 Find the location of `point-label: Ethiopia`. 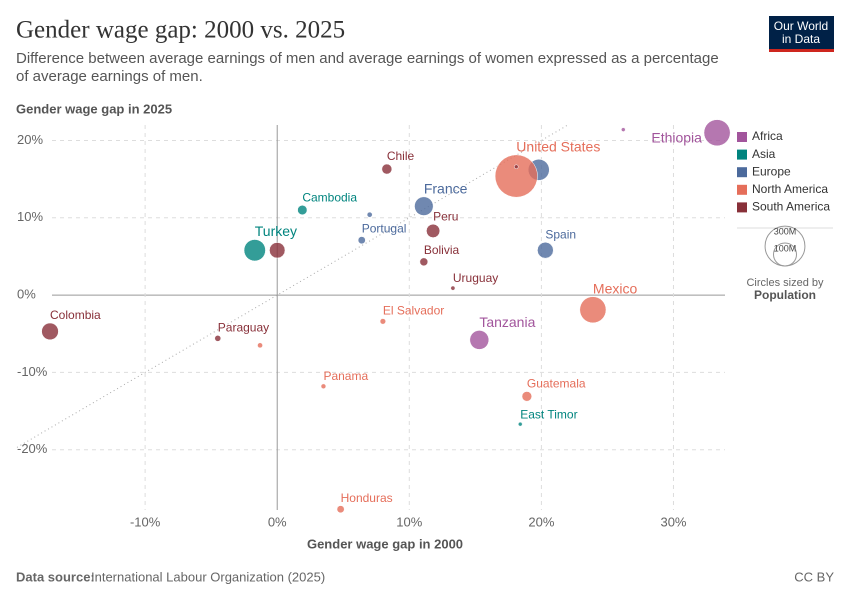

point-label: Ethiopia is located at coordinates (676, 137).